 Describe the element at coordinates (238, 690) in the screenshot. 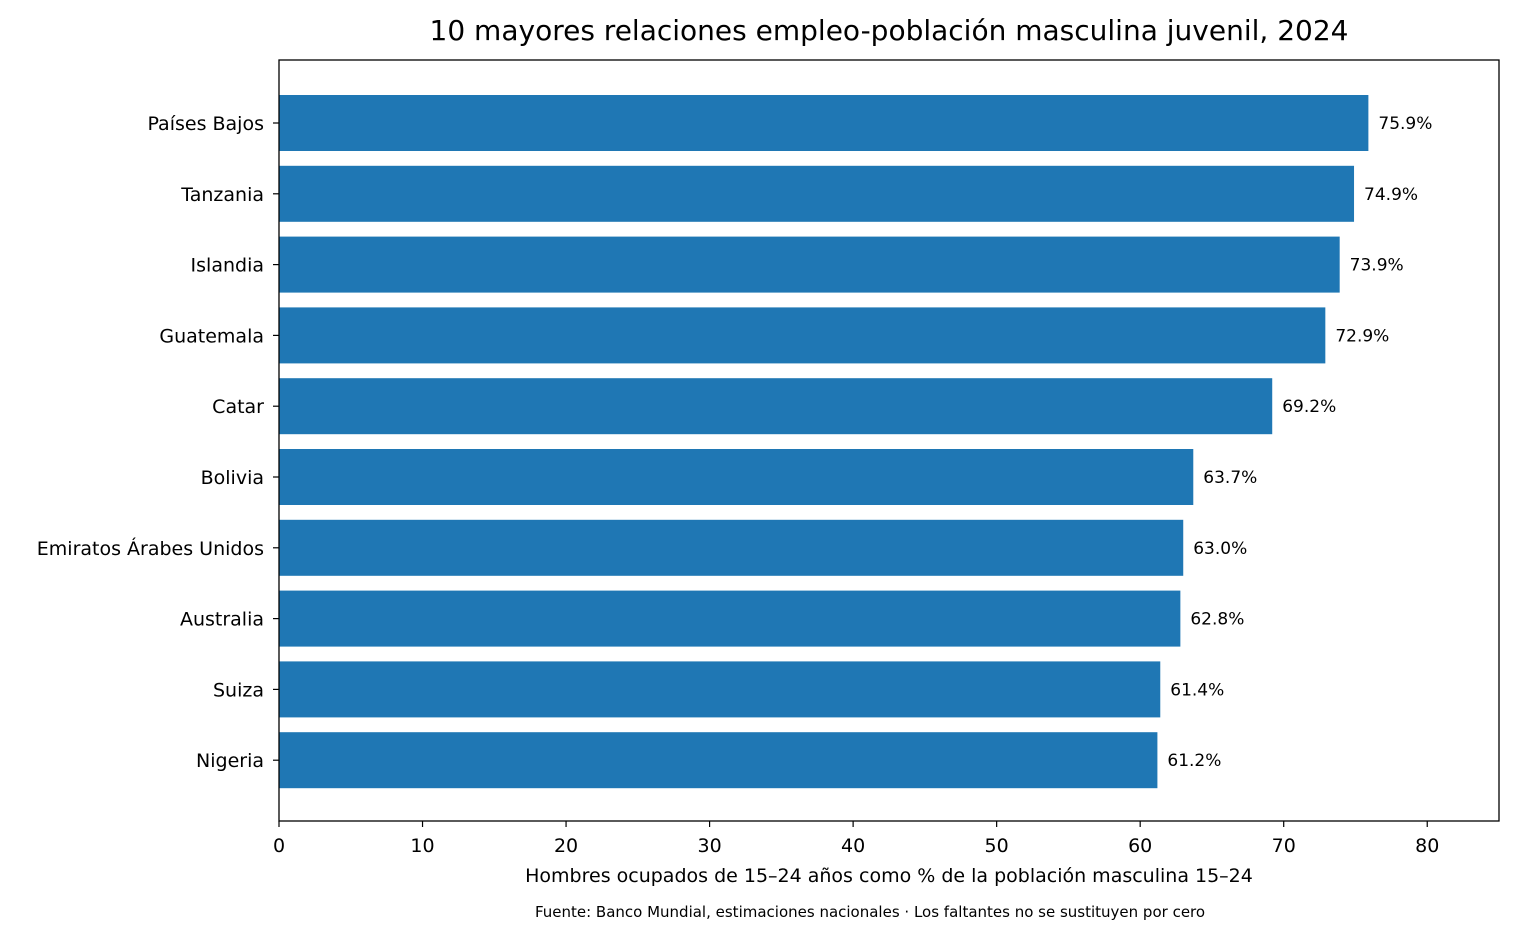

I see `y-tick-label: Suiza` at that location.